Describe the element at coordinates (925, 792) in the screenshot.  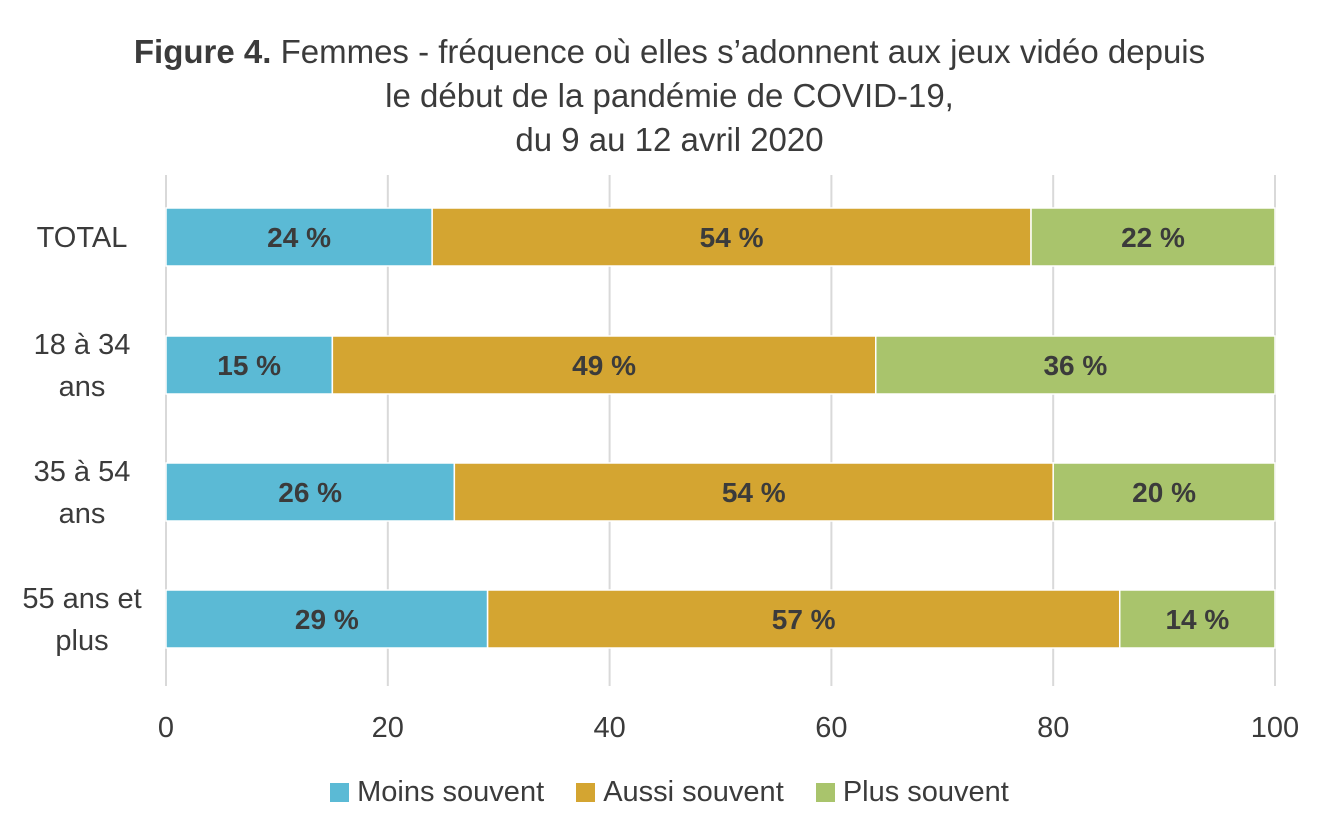
I see `legend-label-plus-souvent: Plus souvent` at that location.